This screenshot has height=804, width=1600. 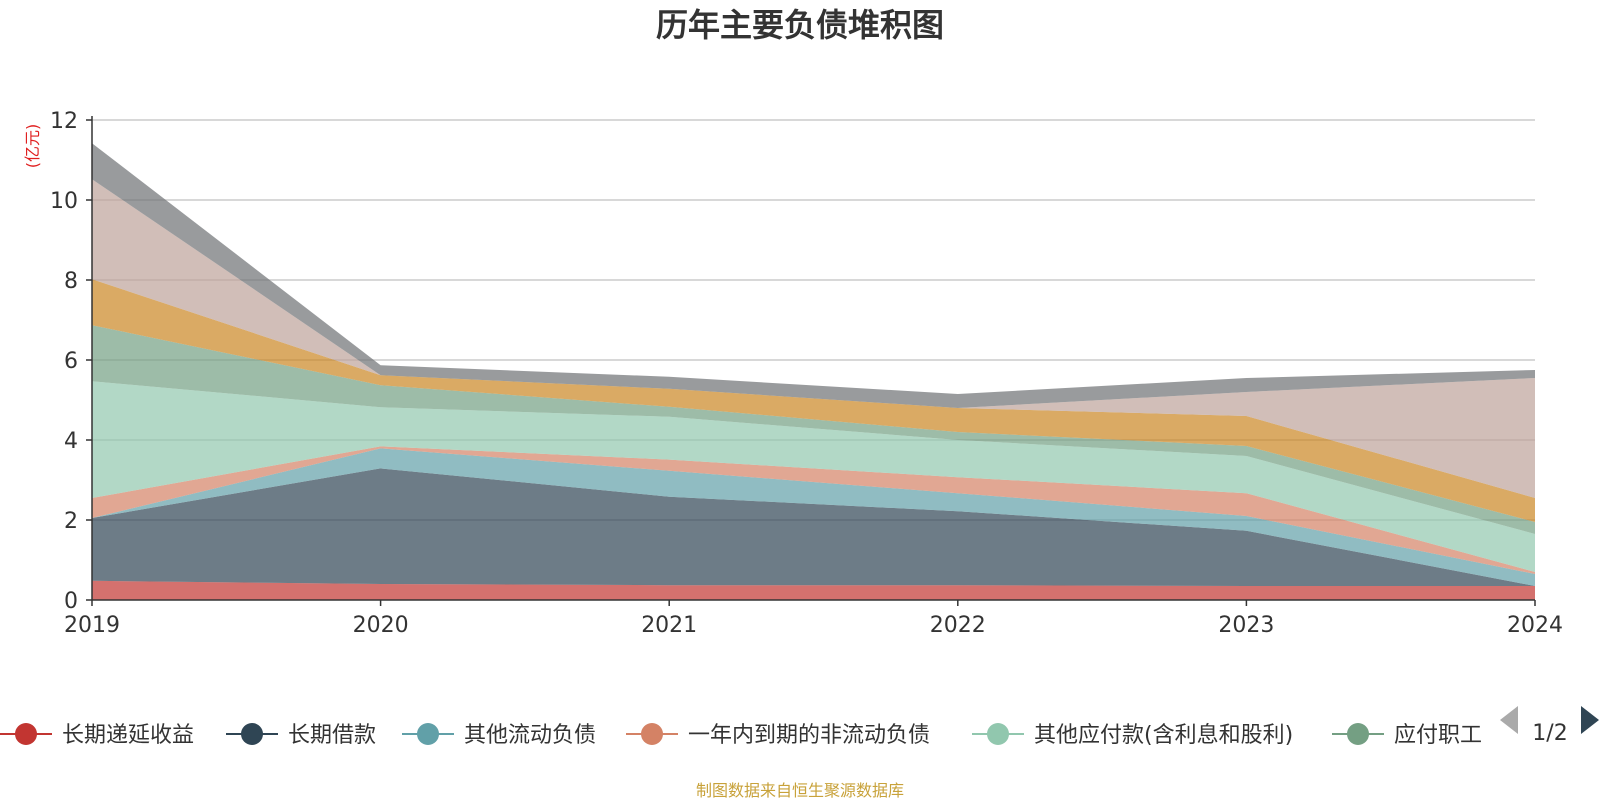 What do you see at coordinates (332, 735) in the screenshot?
I see `legend-label: 长期借款` at bounding box center [332, 735].